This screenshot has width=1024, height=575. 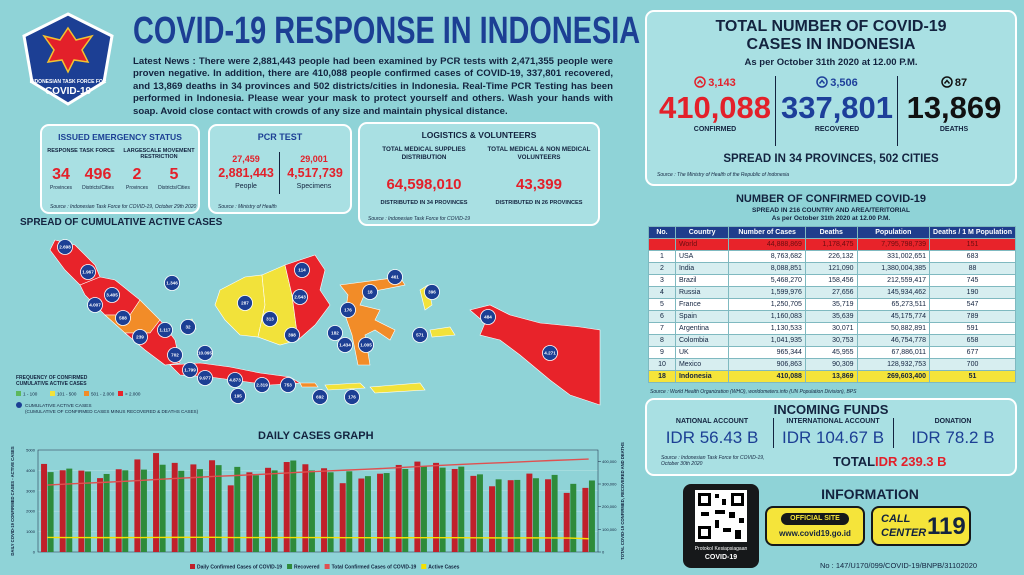 I want to click on increase: 3,506, so click(x=844, y=83).